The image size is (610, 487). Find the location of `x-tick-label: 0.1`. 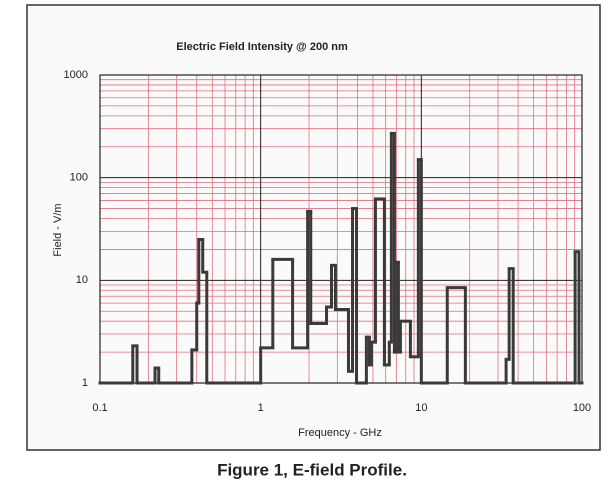

x-tick-label: 0.1 is located at coordinates (99, 408).